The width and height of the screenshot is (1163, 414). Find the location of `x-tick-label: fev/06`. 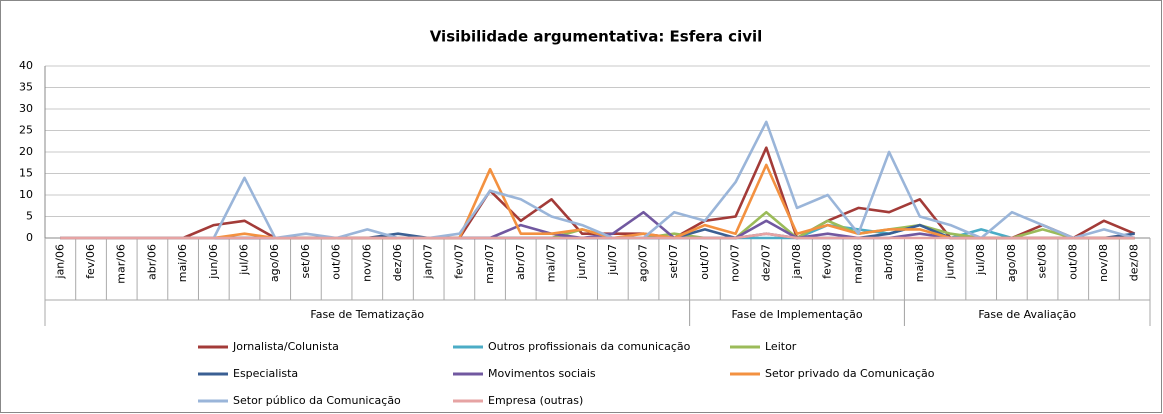

x-tick-label: fev/06 is located at coordinates (90, 261).